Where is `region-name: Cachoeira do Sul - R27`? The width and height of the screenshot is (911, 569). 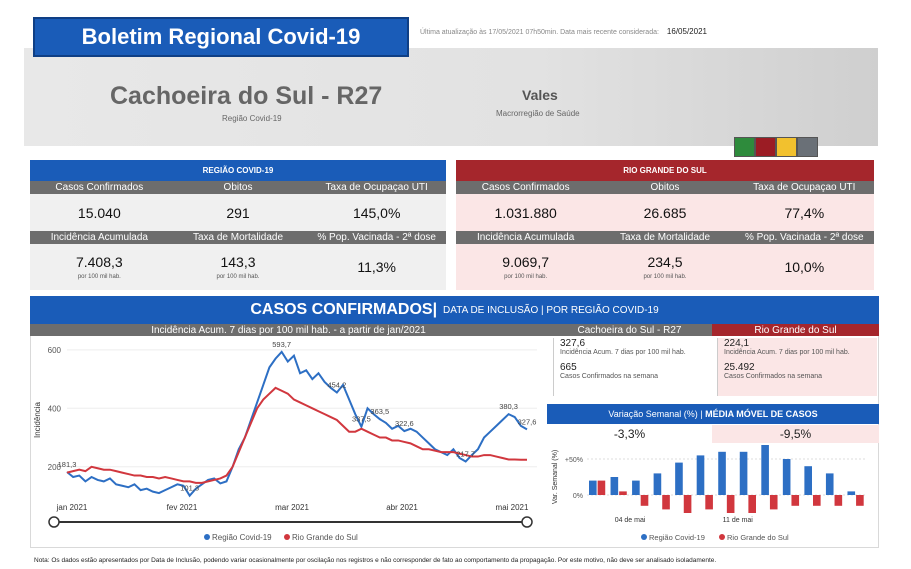 region-name: Cachoeira do Sul - R27 is located at coordinates (246, 96).